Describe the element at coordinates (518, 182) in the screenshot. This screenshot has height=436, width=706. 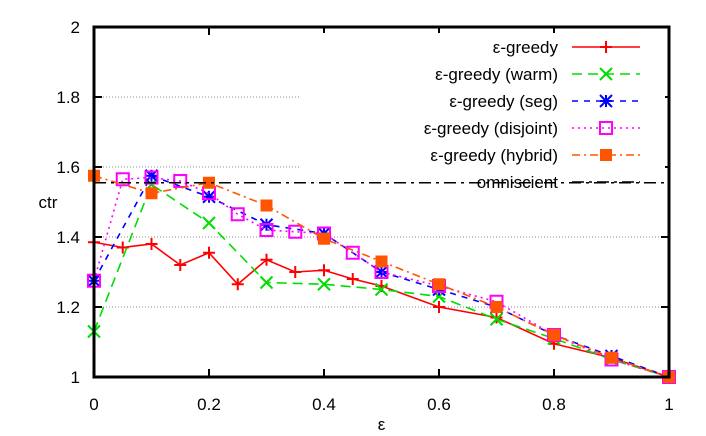
I see `legend-label: omniscient` at that location.